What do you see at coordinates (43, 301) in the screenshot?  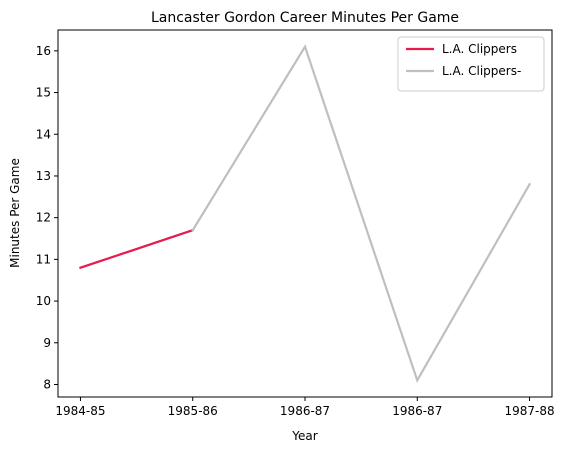 I see `y-tick-label: 10` at bounding box center [43, 301].